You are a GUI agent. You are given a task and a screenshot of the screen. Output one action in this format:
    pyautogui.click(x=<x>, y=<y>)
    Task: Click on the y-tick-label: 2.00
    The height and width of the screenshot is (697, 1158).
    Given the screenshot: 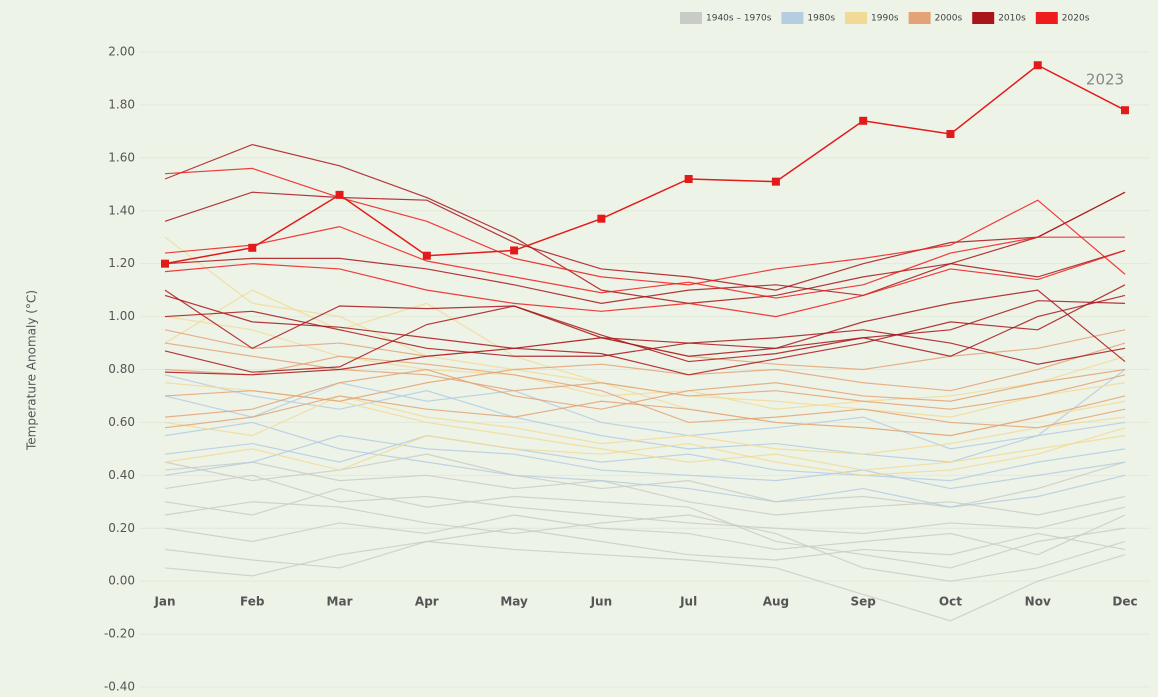 What is the action you would take?
    pyautogui.click(x=121, y=52)
    